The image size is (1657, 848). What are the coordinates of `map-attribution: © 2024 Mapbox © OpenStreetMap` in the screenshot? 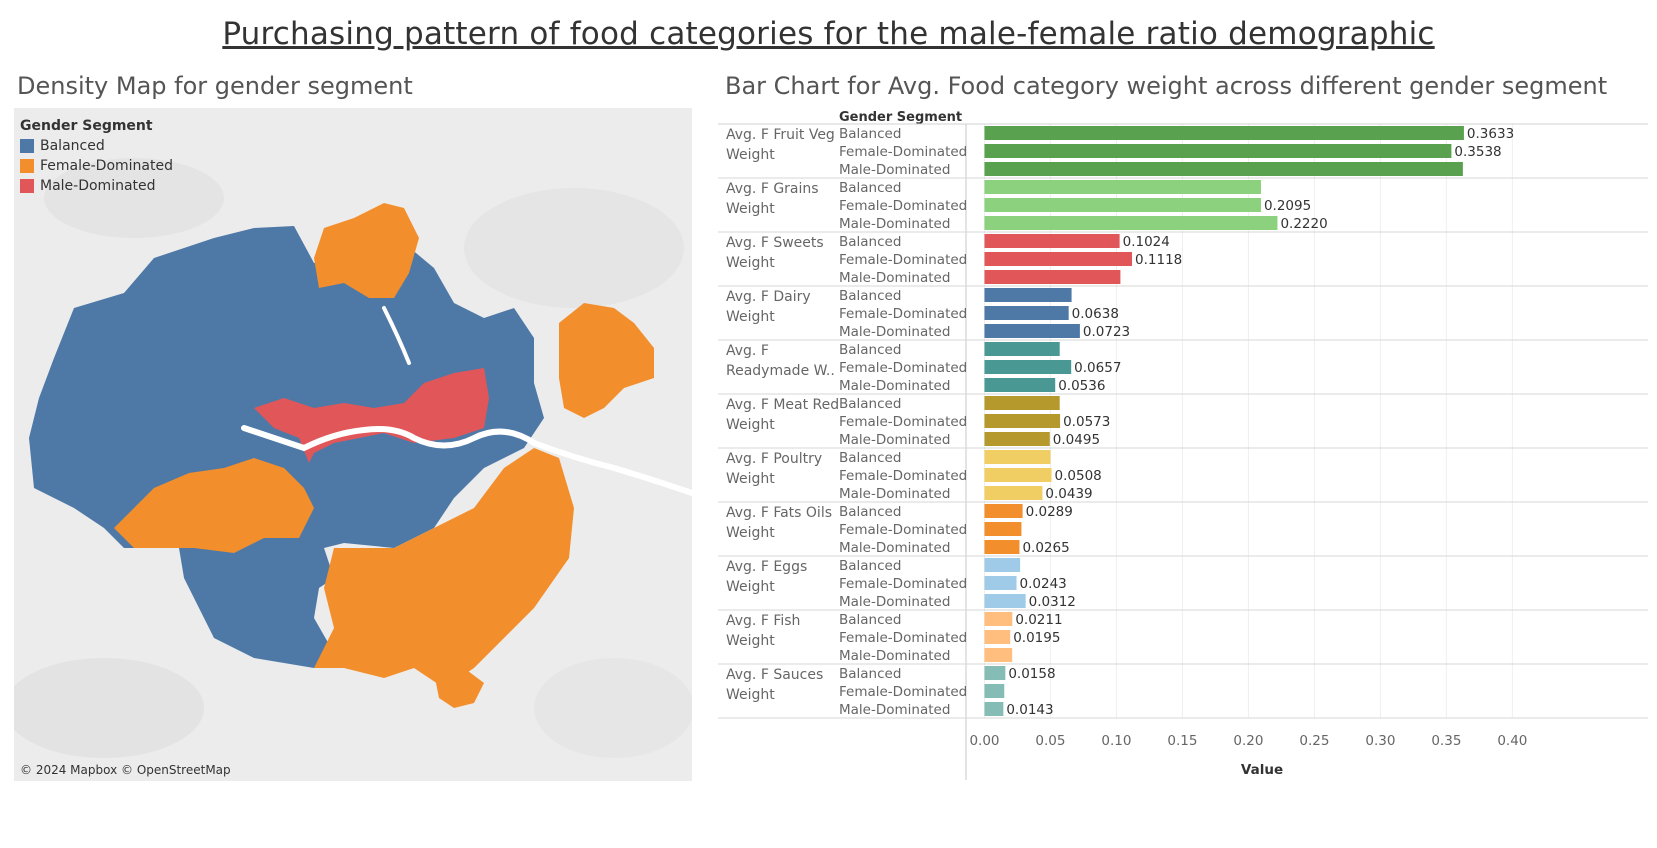 It's located at (125, 770).